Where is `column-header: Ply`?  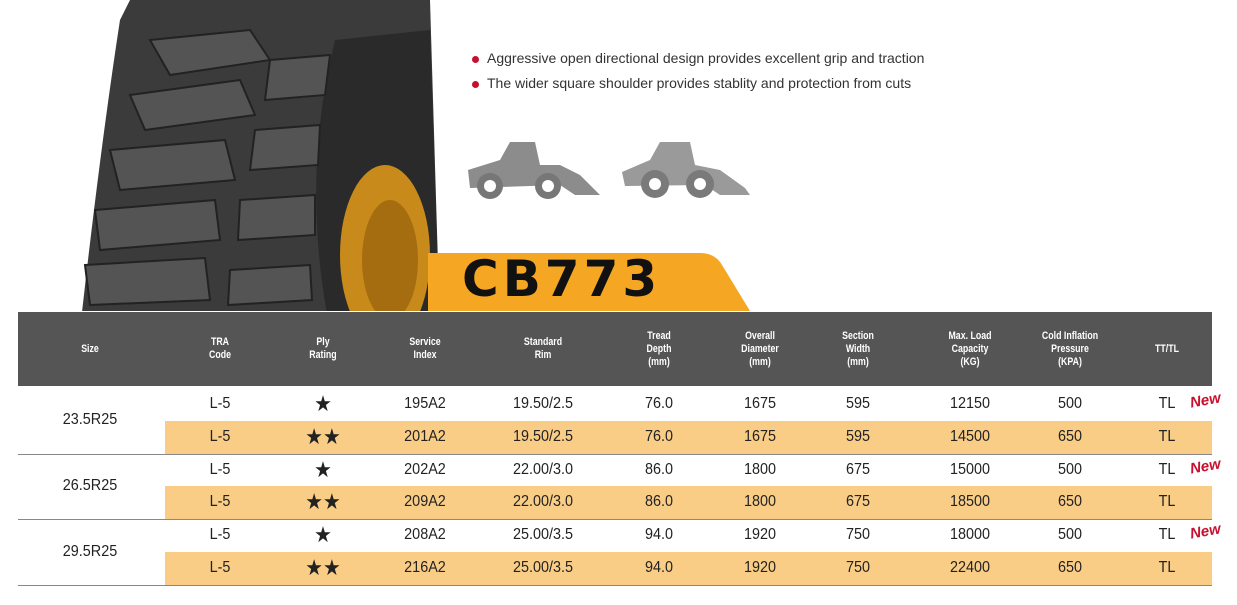
column-header: Ply is located at coordinates (323, 342).